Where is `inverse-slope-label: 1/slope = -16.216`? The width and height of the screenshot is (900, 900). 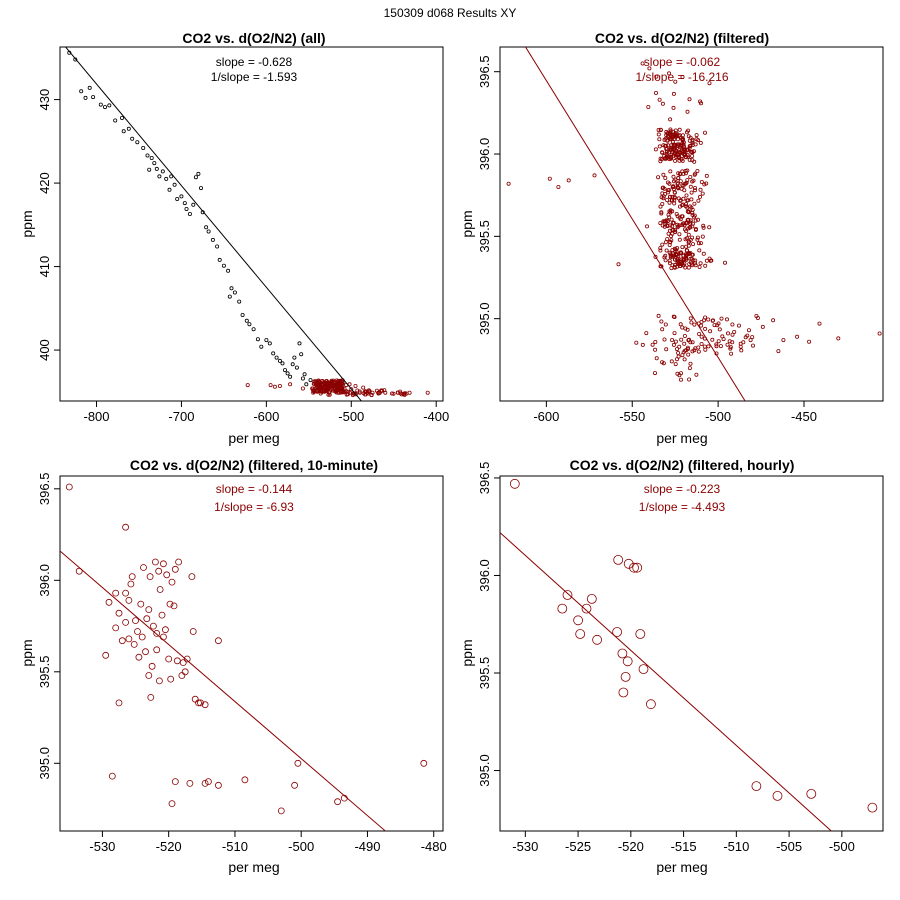
inverse-slope-label: 1/slope = -16.216 is located at coordinates (681, 77).